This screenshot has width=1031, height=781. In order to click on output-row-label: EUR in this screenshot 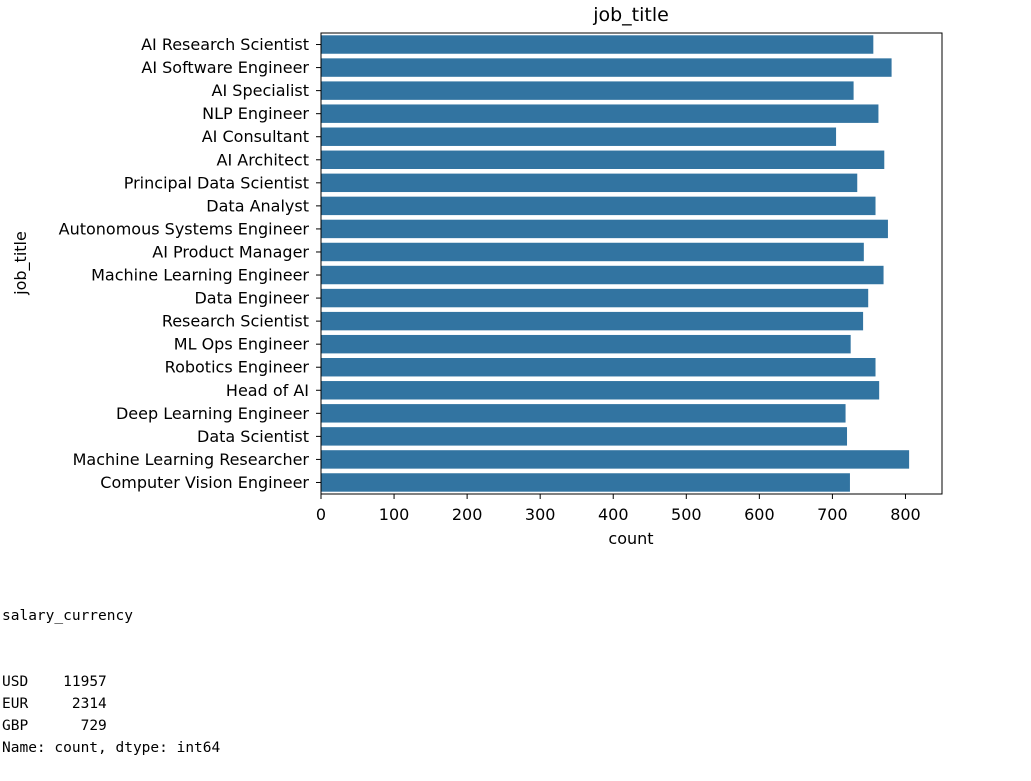, I will do `click(15, 704)`.